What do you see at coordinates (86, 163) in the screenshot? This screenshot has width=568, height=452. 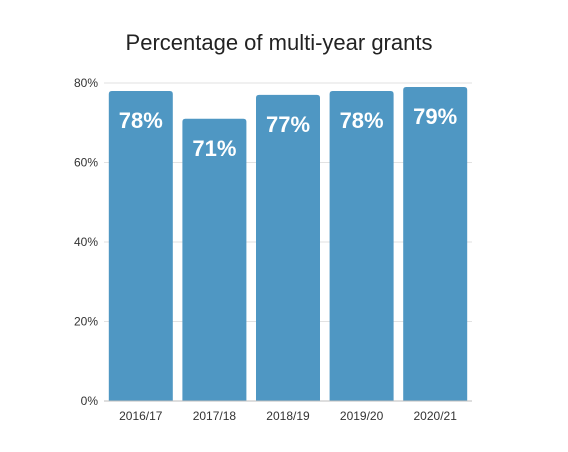 I see `y-tick-label: 60%` at bounding box center [86, 163].